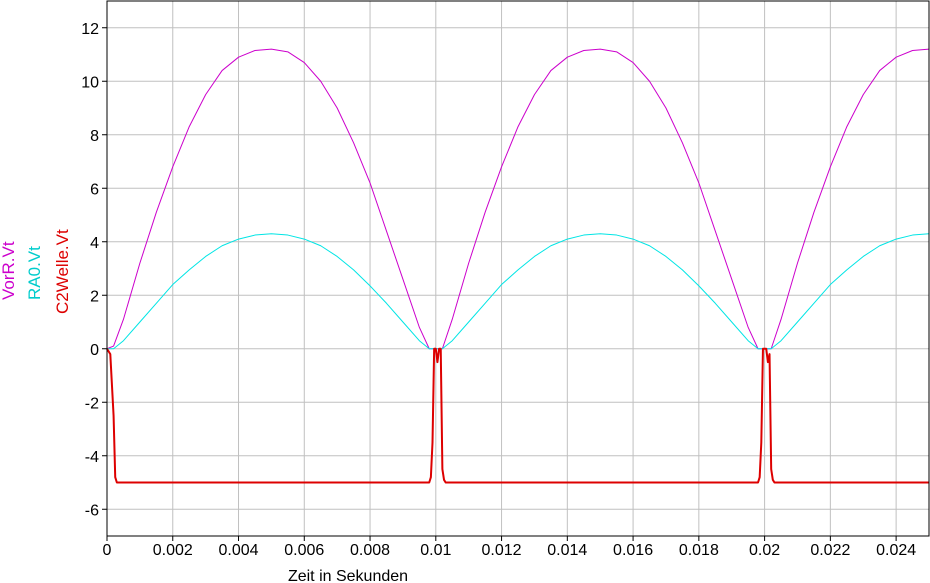 Image resolution: width=930 pixels, height=583 pixels. What do you see at coordinates (567, 550) in the screenshot?
I see `x-tick-label: 0.014` at bounding box center [567, 550].